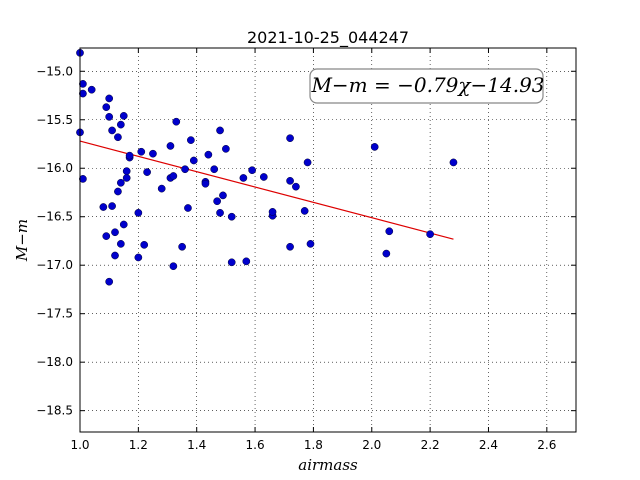  What do you see at coordinates (371, 445) in the screenshot?
I see `x-tick-label: 2.0` at bounding box center [371, 445].